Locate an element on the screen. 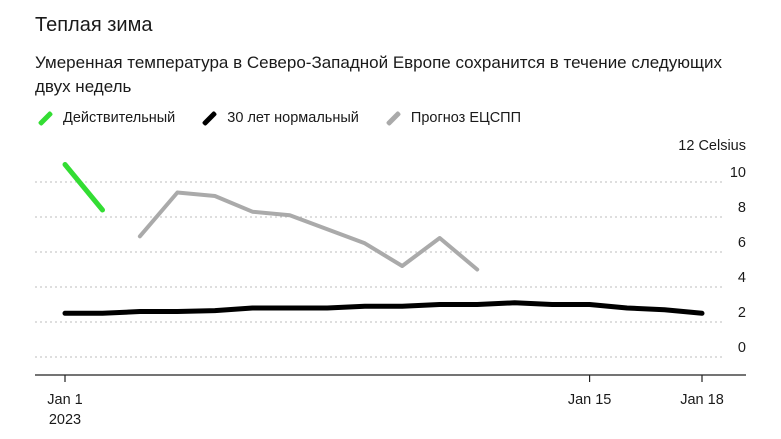 The image size is (781, 439). x-axis: Jan 1 2023 Jan 15 Jan 18 is located at coordinates (390, 401).